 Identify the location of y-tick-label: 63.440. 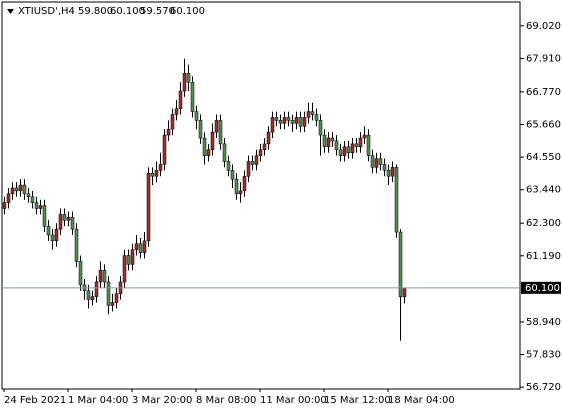
(543, 190).